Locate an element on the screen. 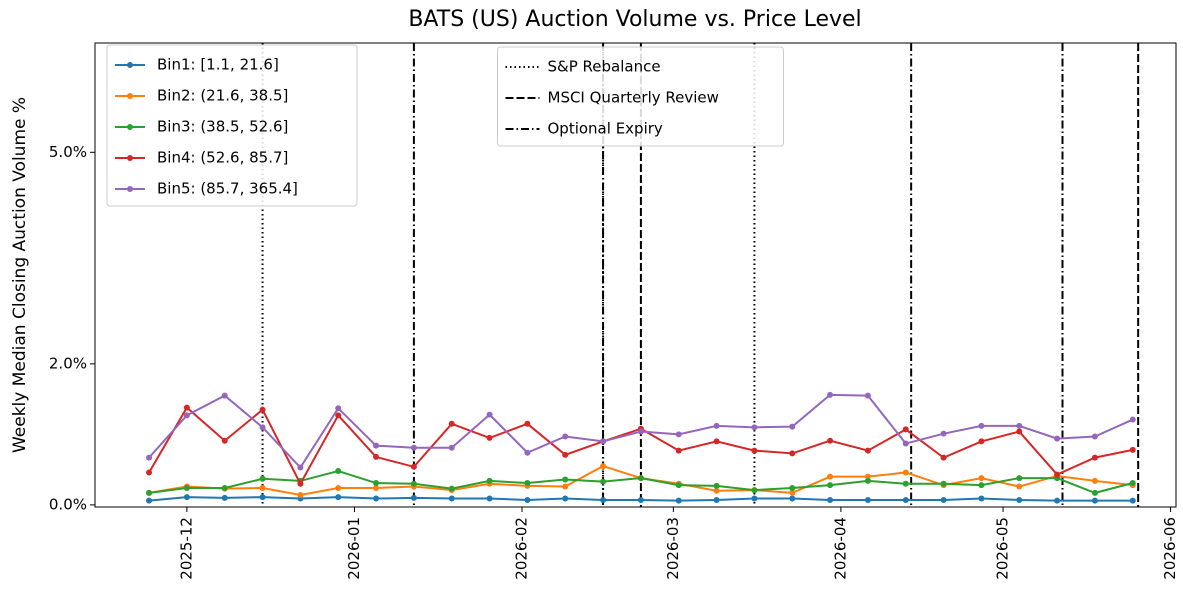 The height and width of the screenshot is (605, 1183). x-tick-label: 2026-04 is located at coordinates (840, 548).